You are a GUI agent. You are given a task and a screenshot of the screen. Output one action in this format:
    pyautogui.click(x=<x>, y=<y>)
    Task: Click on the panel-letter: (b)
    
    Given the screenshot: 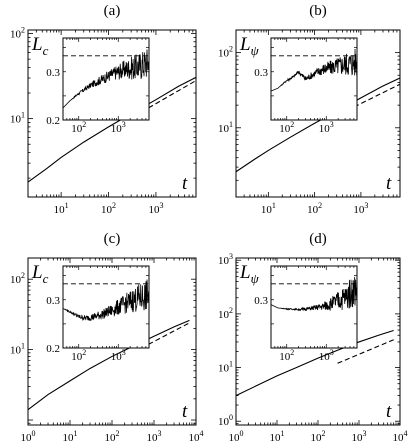 What is the action you would take?
    pyautogui.click(x=318, y=11)
    